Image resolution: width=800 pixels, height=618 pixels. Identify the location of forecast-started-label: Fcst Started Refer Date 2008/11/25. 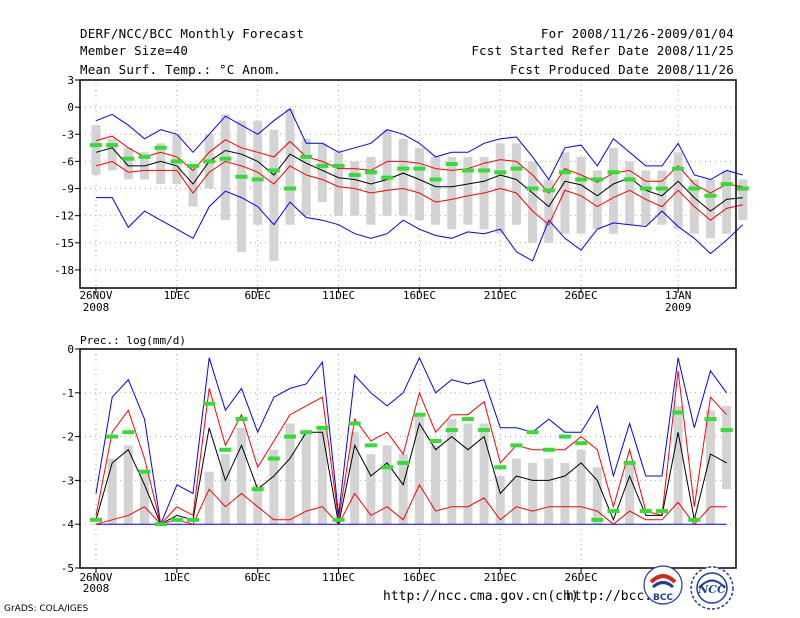
(602, 50).